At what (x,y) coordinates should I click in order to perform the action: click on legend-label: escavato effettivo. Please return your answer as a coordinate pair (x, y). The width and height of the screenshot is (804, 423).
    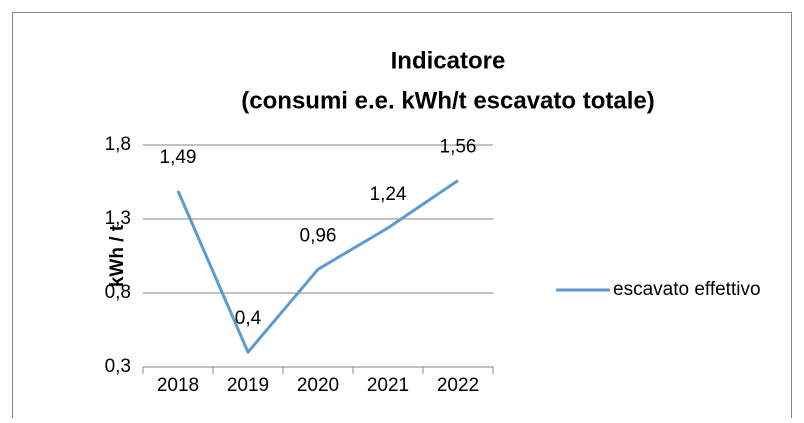
    Looking at the image, I should click on (687, 289).